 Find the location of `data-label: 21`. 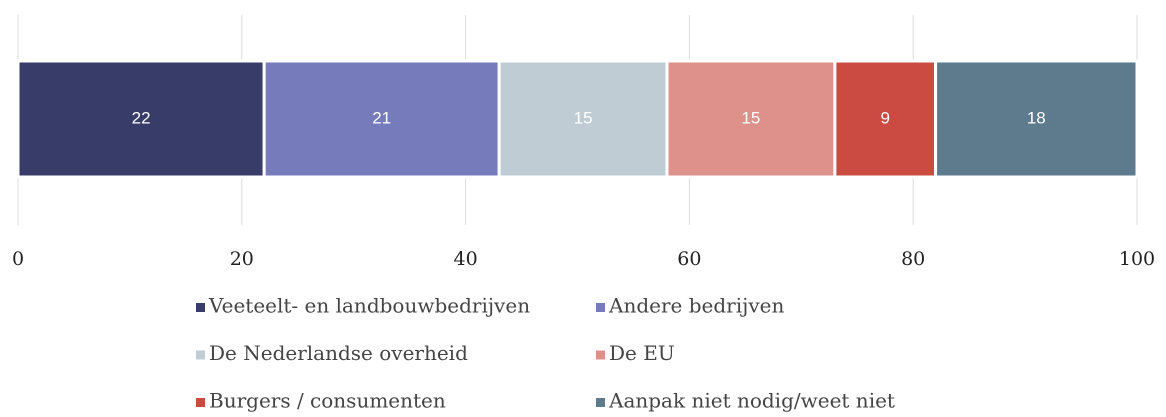

data-label: 21 is located at coordinates (381, 117).